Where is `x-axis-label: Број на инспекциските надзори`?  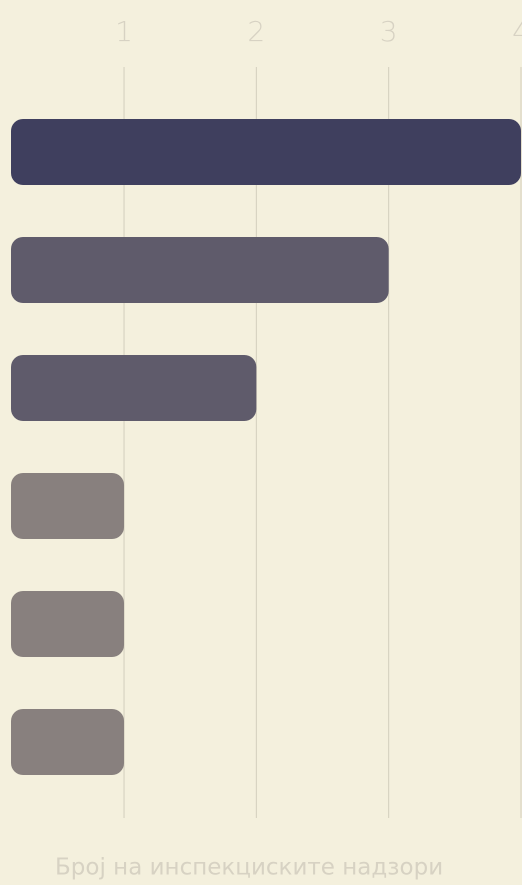
x-axis-label: Број на инспекциските надзори is located at coordinates (249, 868).